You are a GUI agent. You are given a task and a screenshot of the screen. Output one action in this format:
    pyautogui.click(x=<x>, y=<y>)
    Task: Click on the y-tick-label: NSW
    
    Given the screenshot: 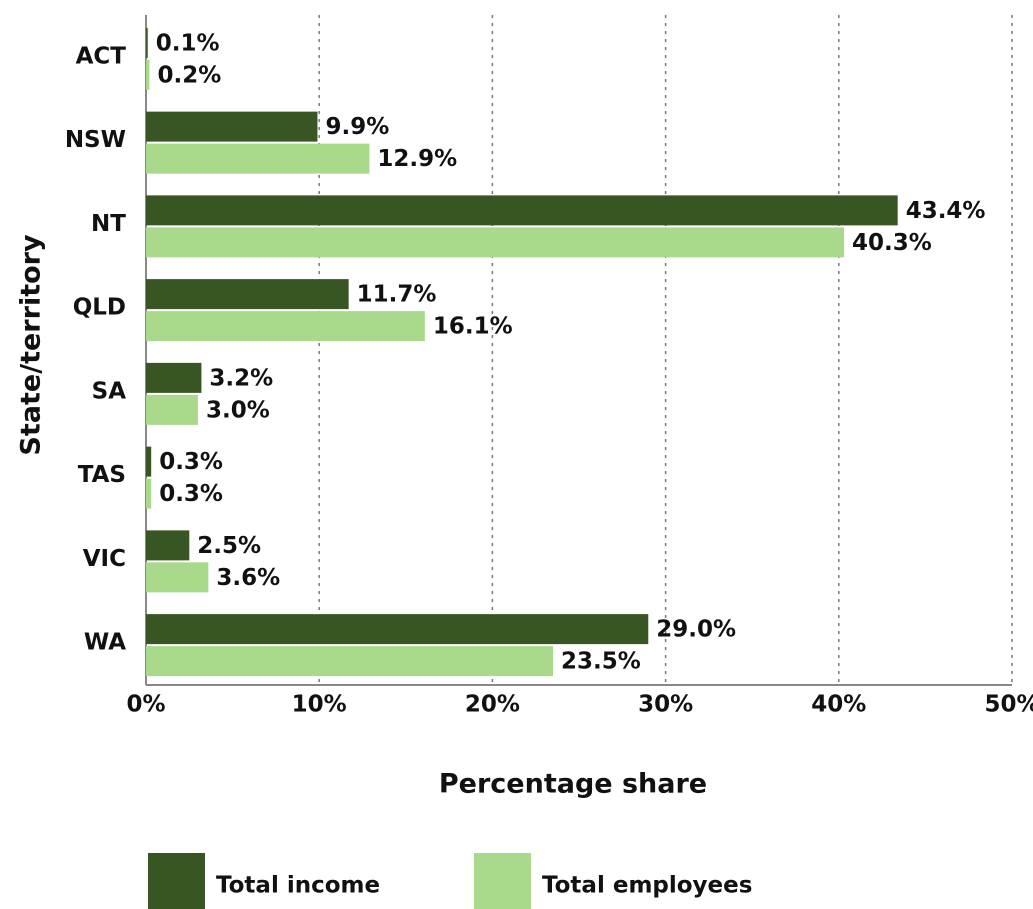 What is the action you would take?
    pyautogui.click(x=95, y=140)
    